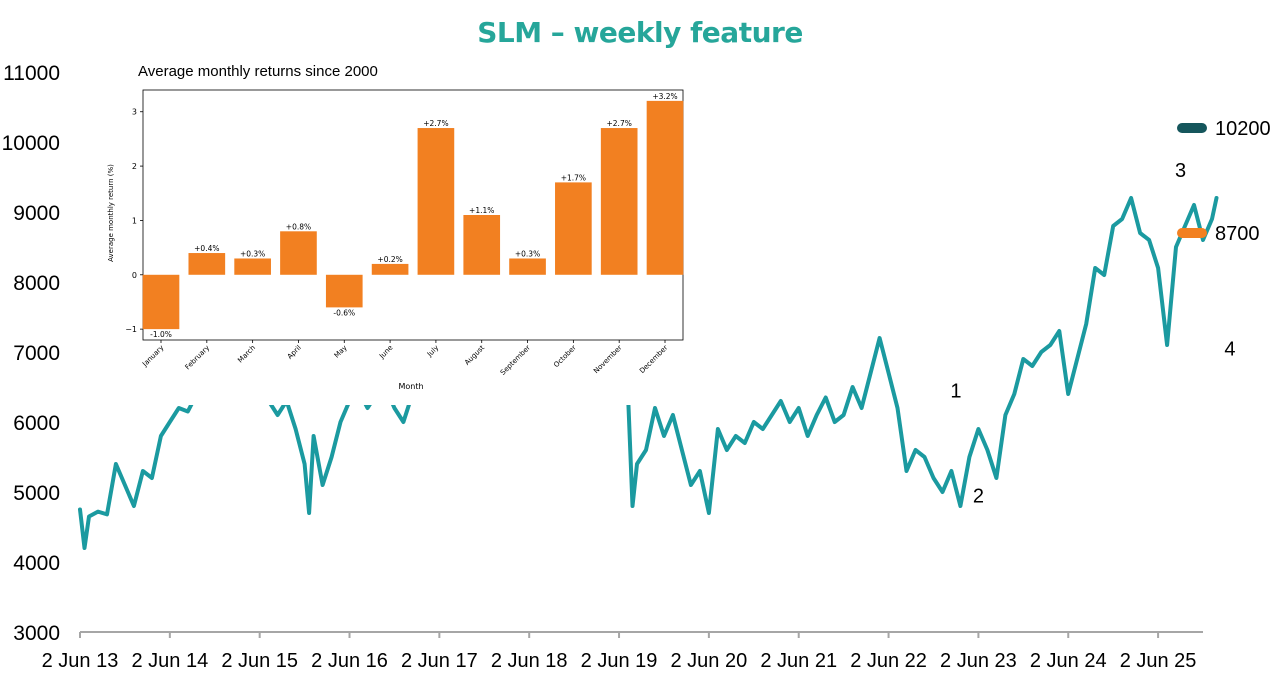 This screenshot has height=696, width=1280. What do you see at coordinates (134, 112) in the screenshot?
I see `inset-y-tick-label: 3` at bounding box center [134, 112].